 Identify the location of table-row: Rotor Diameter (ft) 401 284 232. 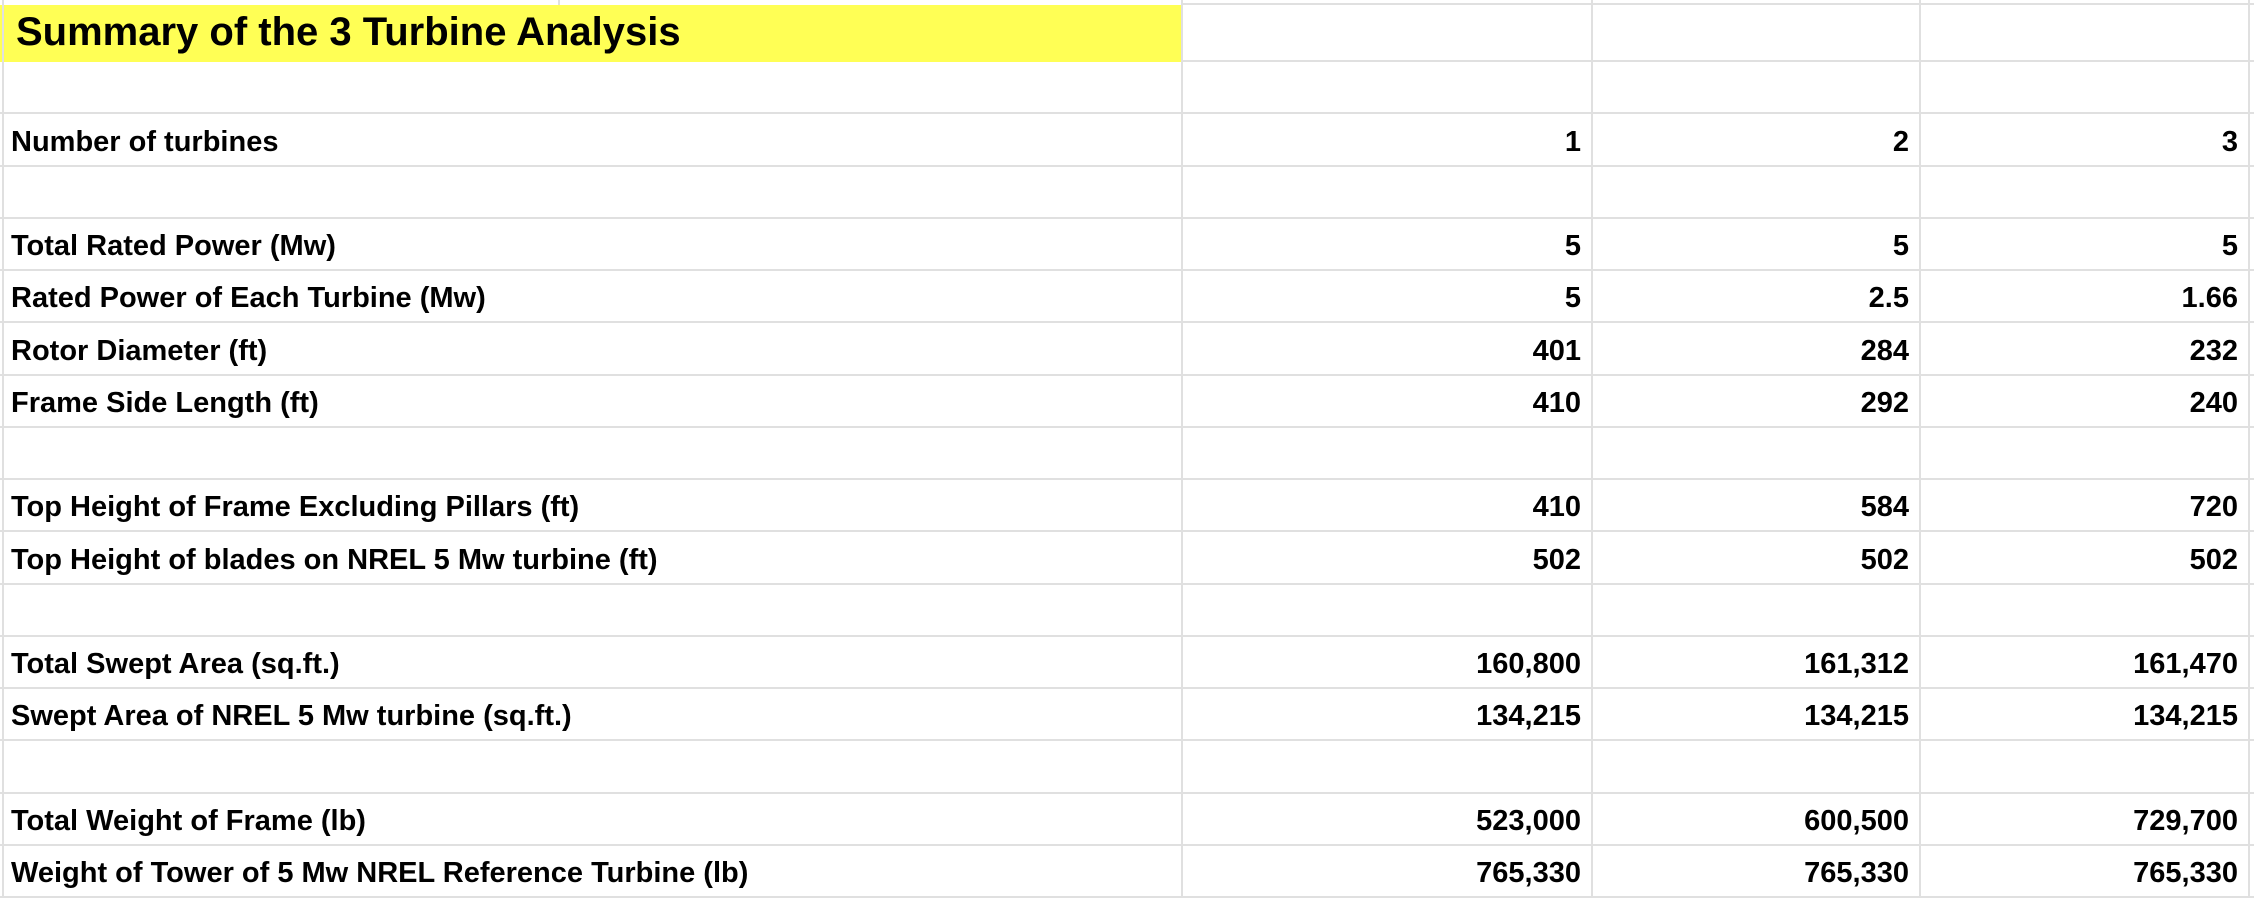
(1127, 349).